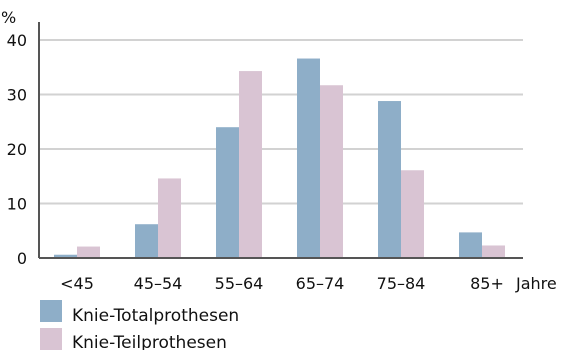  Describe the element at coordinates (77, 283) in the screenshot. I see `x-tick-label: <45` at that location.